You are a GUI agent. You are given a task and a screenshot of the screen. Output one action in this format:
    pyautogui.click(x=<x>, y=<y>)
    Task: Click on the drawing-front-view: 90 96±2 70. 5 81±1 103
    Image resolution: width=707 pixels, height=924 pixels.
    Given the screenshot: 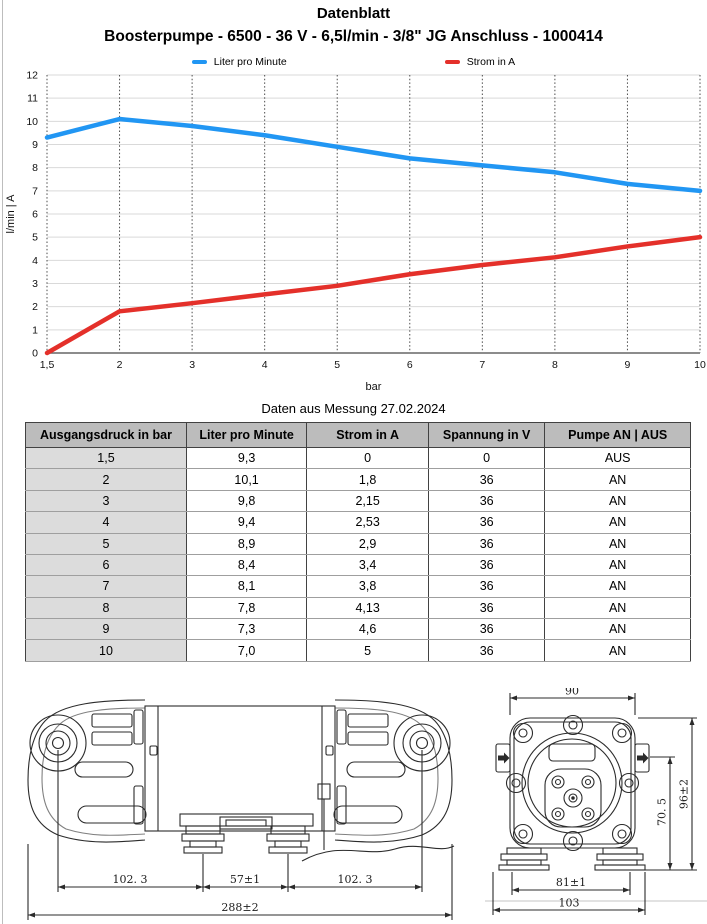 What is the action you would take?
    pyautogui.click(x=596, y=801)
    